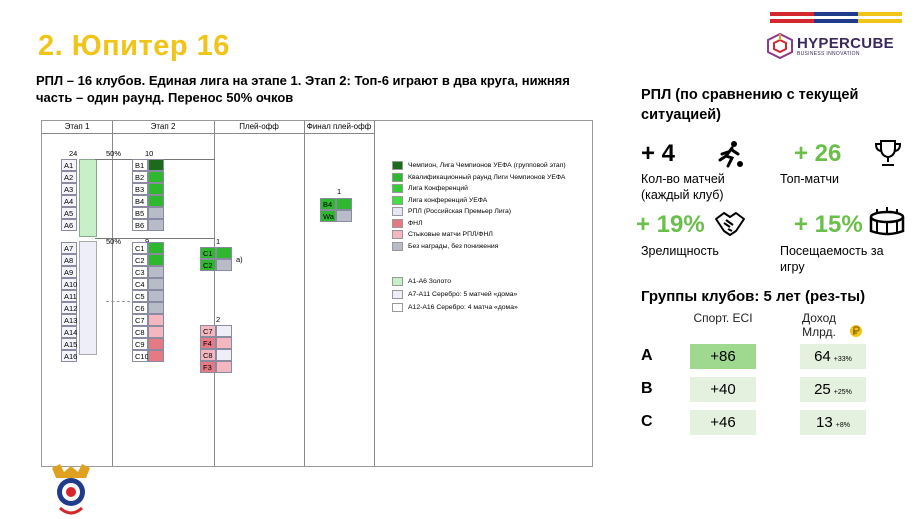 This screenshot has height=519, width=920. Describe the element at coordinates (483, 127) in the screenshot. I see `column-header-blank` at that location.